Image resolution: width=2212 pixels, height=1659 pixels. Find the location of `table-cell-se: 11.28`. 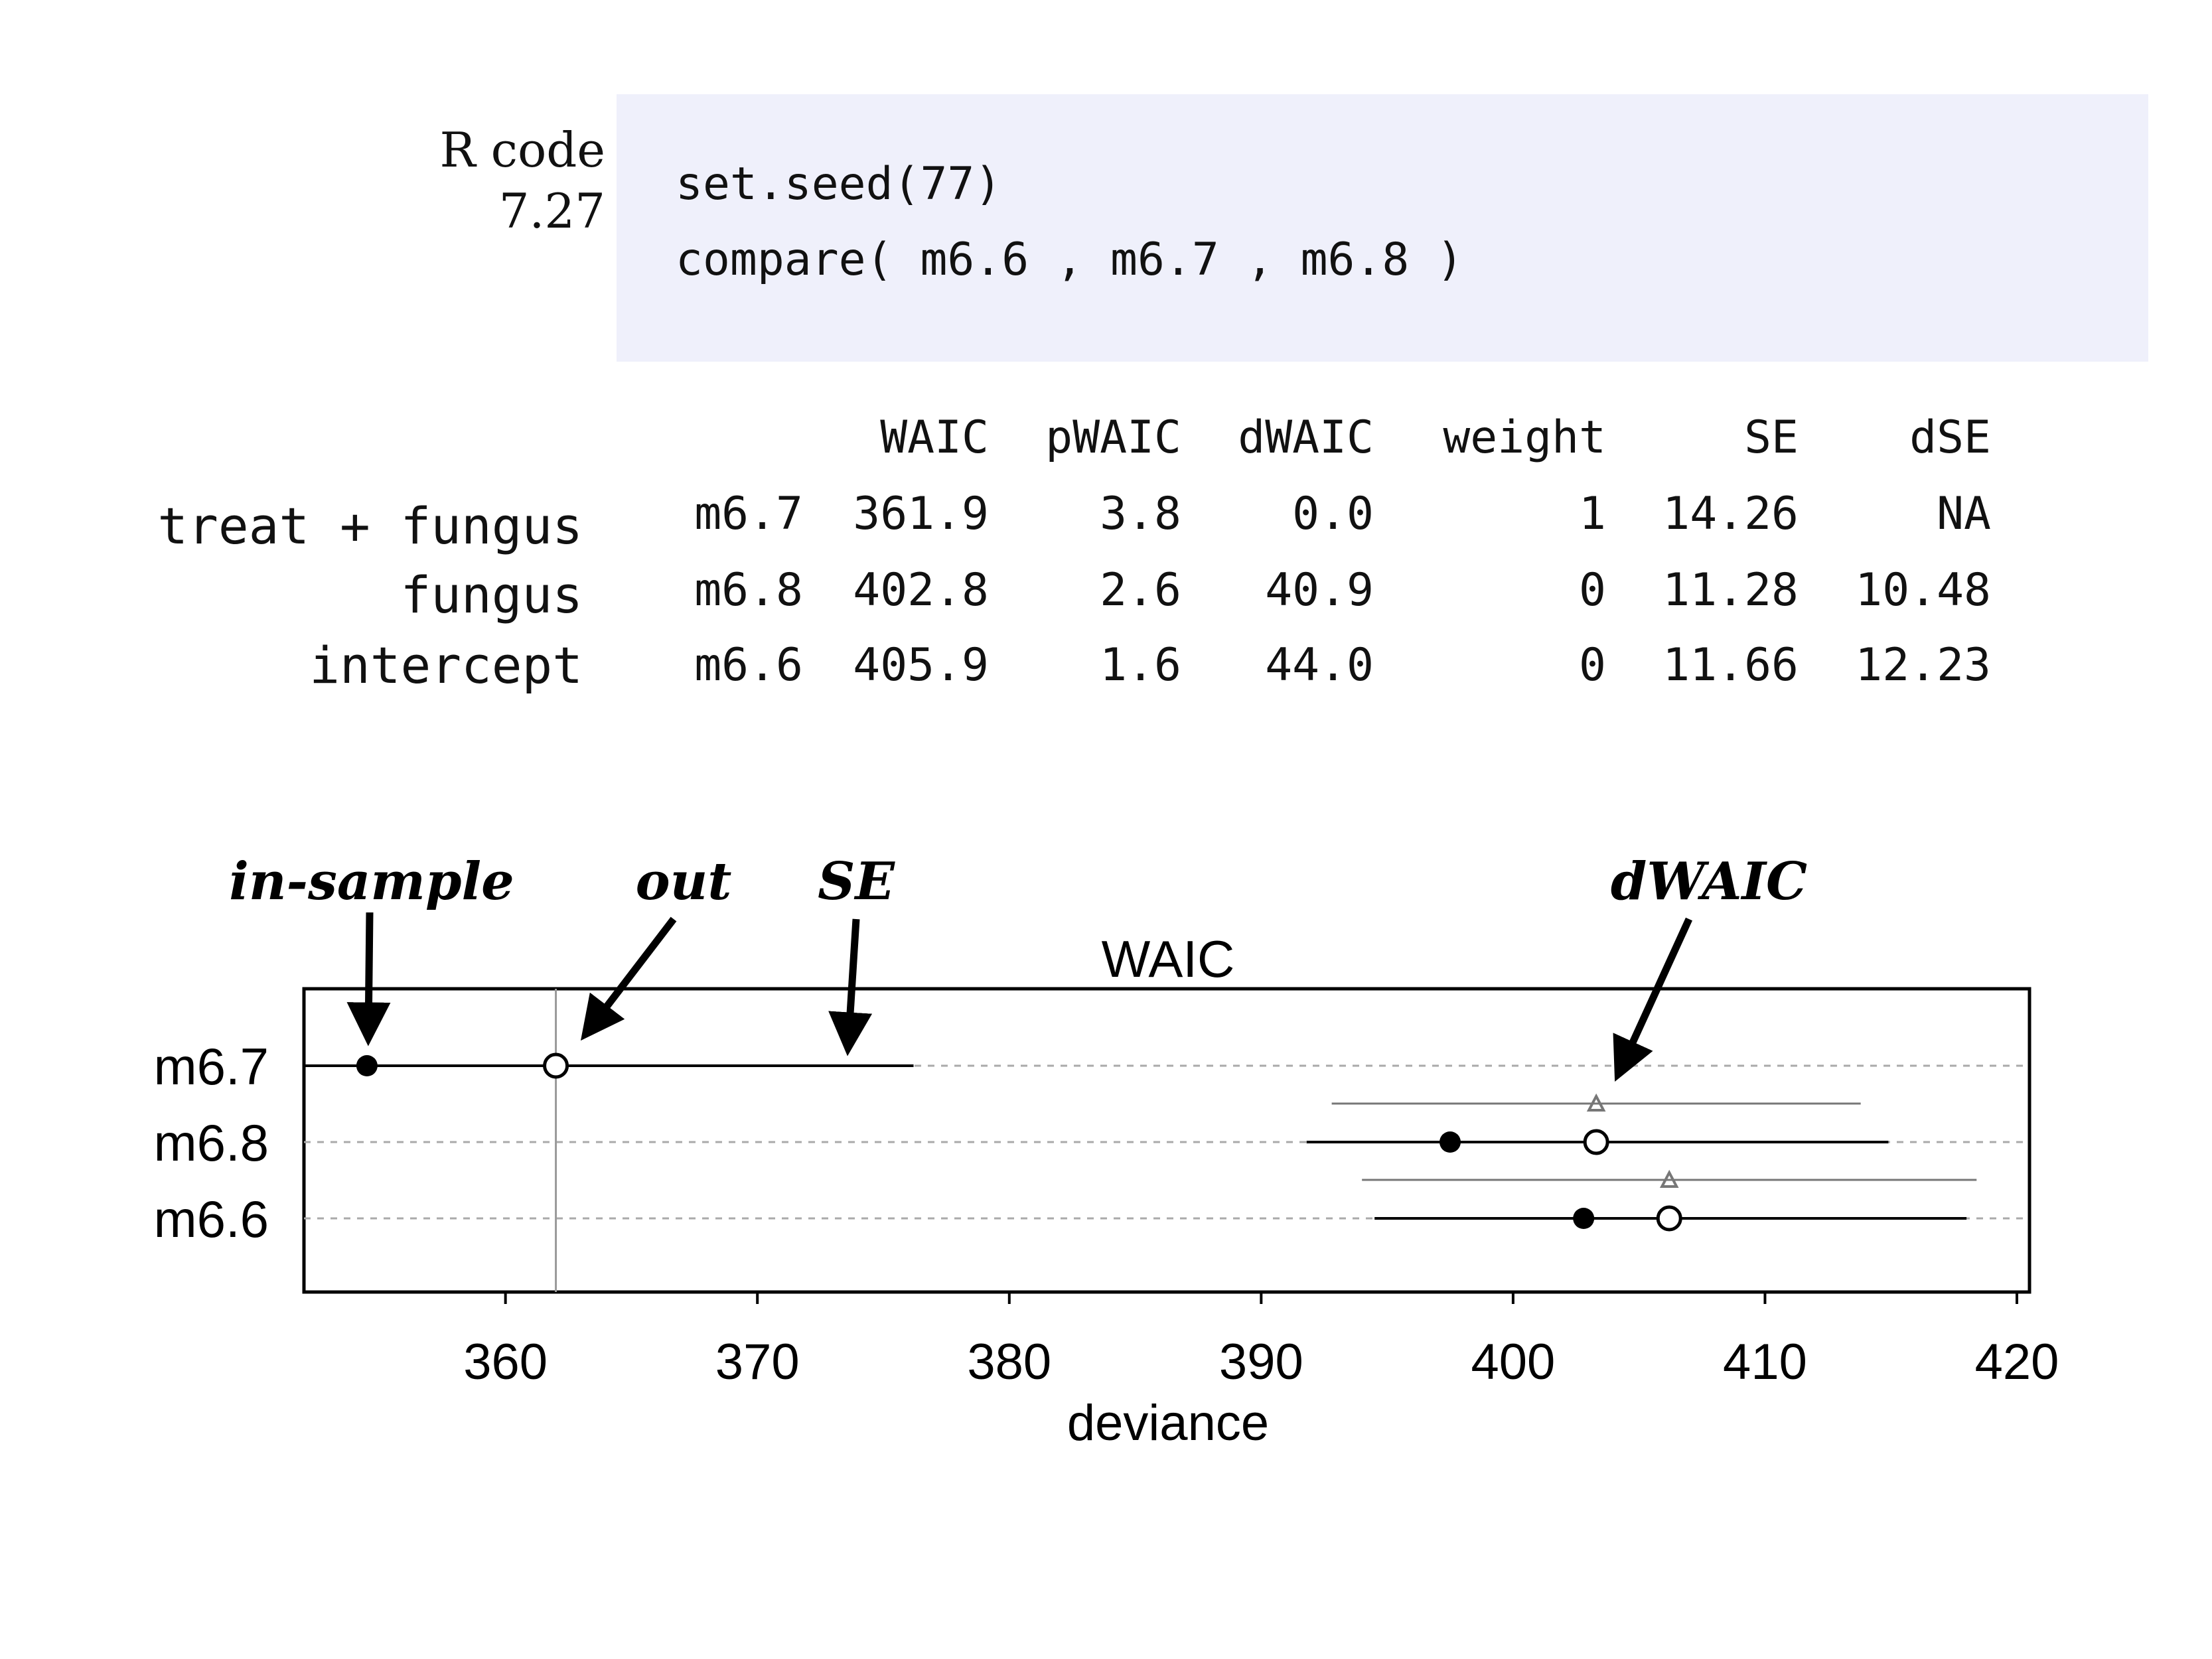

table-cell-se: 11.28 is located at coordinates (1731, 590).